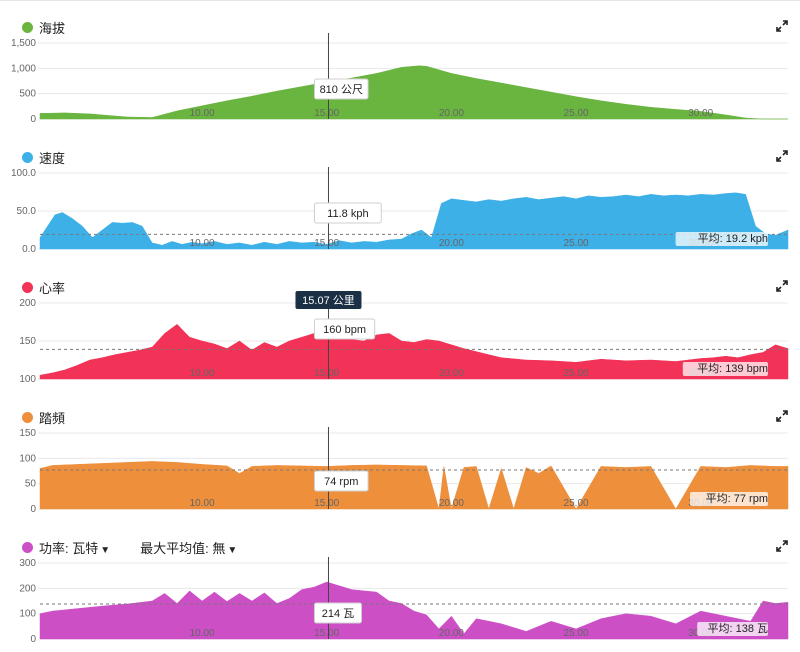 This screenshot has width=800, height=652. I want to click on distance-tooltip: 15.07 公里, so click(328, 300).